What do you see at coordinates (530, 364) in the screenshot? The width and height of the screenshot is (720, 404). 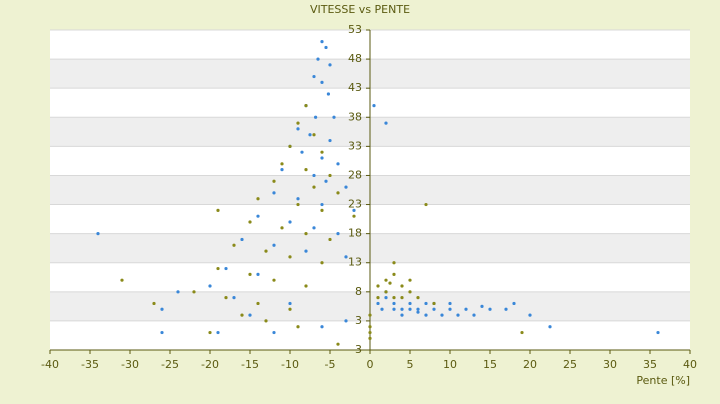 I see `x-tick-label: 20` at bounding box center [530, 364].